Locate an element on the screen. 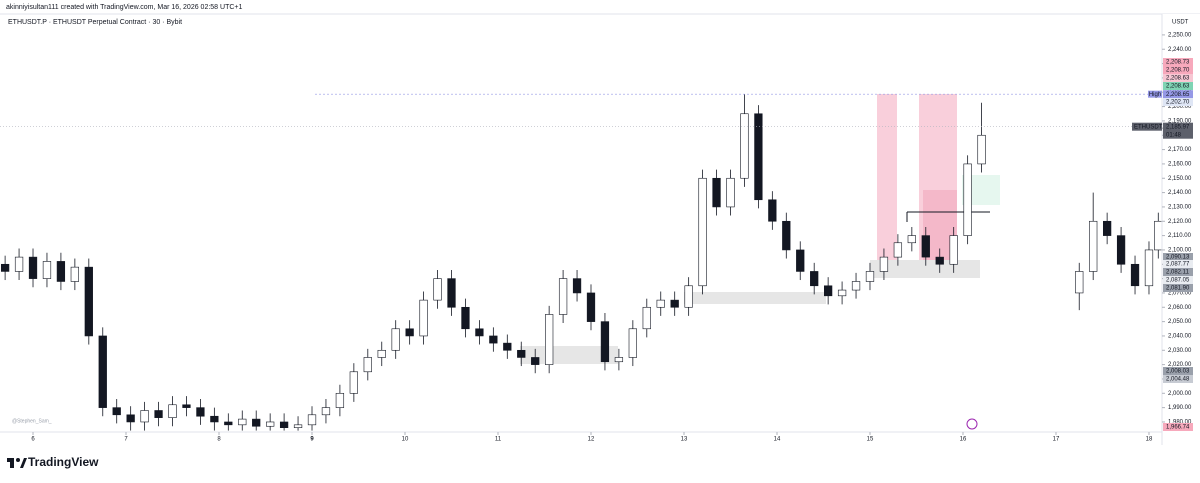 The width and height of the screenshot is (1200, 483). x-tick-label: 9 is located at coordinates (312, 440).